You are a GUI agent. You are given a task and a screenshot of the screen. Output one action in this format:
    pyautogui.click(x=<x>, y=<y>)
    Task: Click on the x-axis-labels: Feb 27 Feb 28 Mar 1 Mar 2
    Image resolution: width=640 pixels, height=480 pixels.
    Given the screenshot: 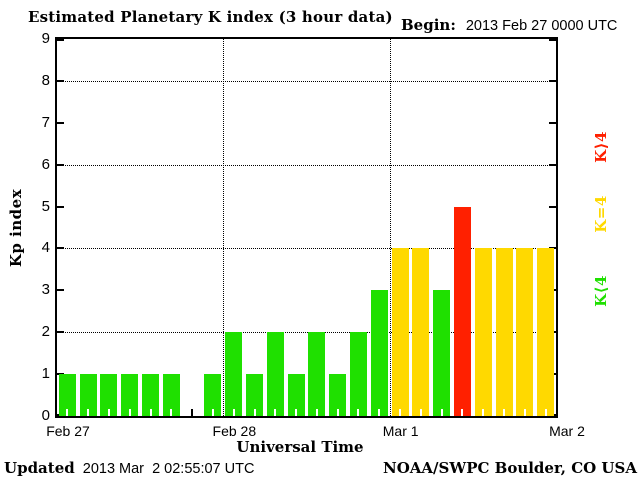 What is the action you would take?
    pyautogui.click(x=320, y=432)
    